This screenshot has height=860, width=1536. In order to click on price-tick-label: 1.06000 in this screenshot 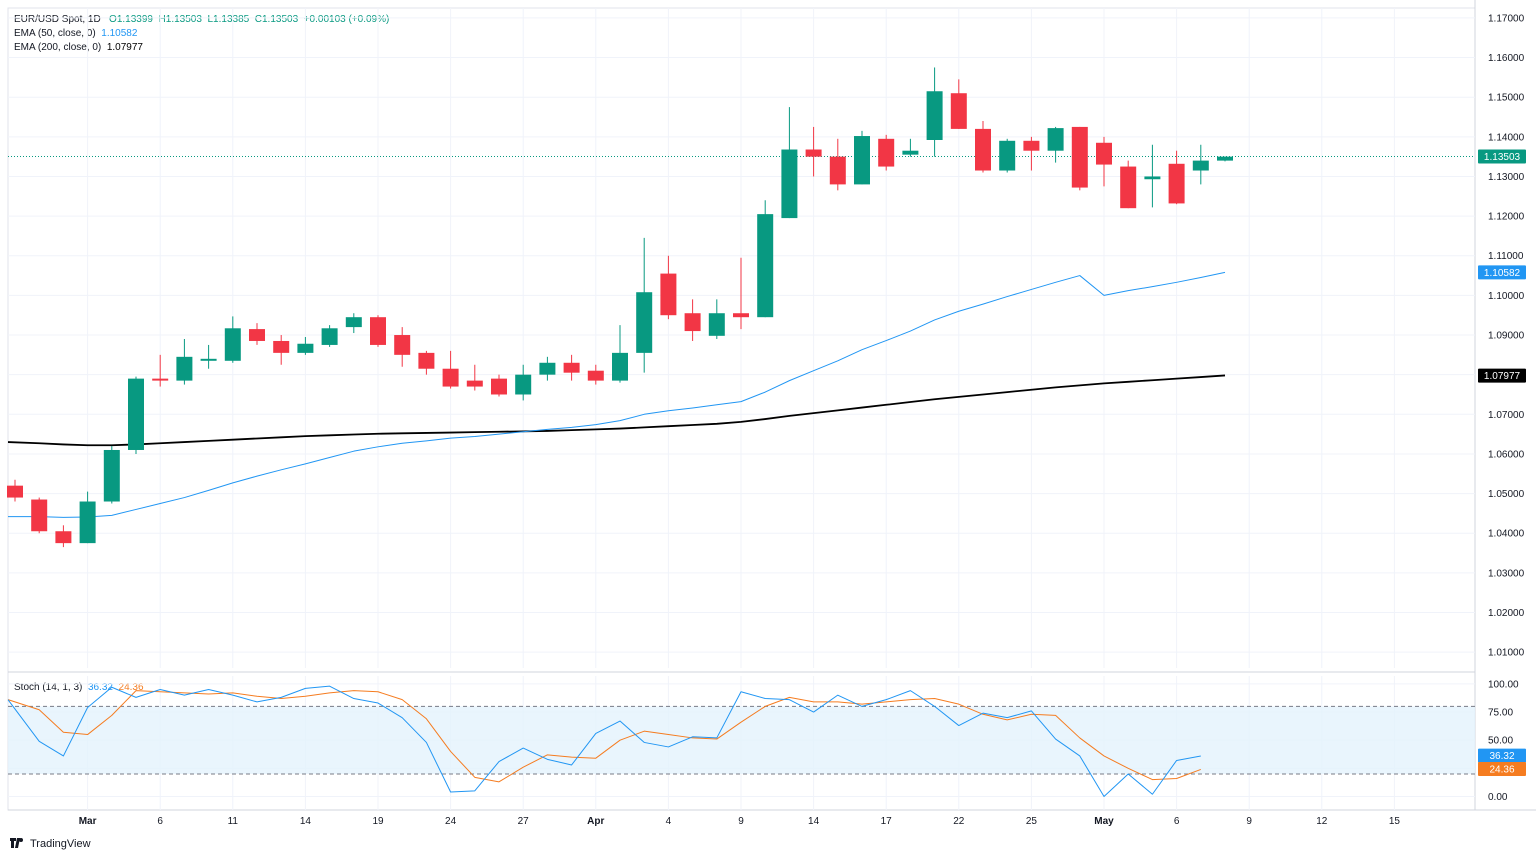, I will do `click(1506, 454)`.